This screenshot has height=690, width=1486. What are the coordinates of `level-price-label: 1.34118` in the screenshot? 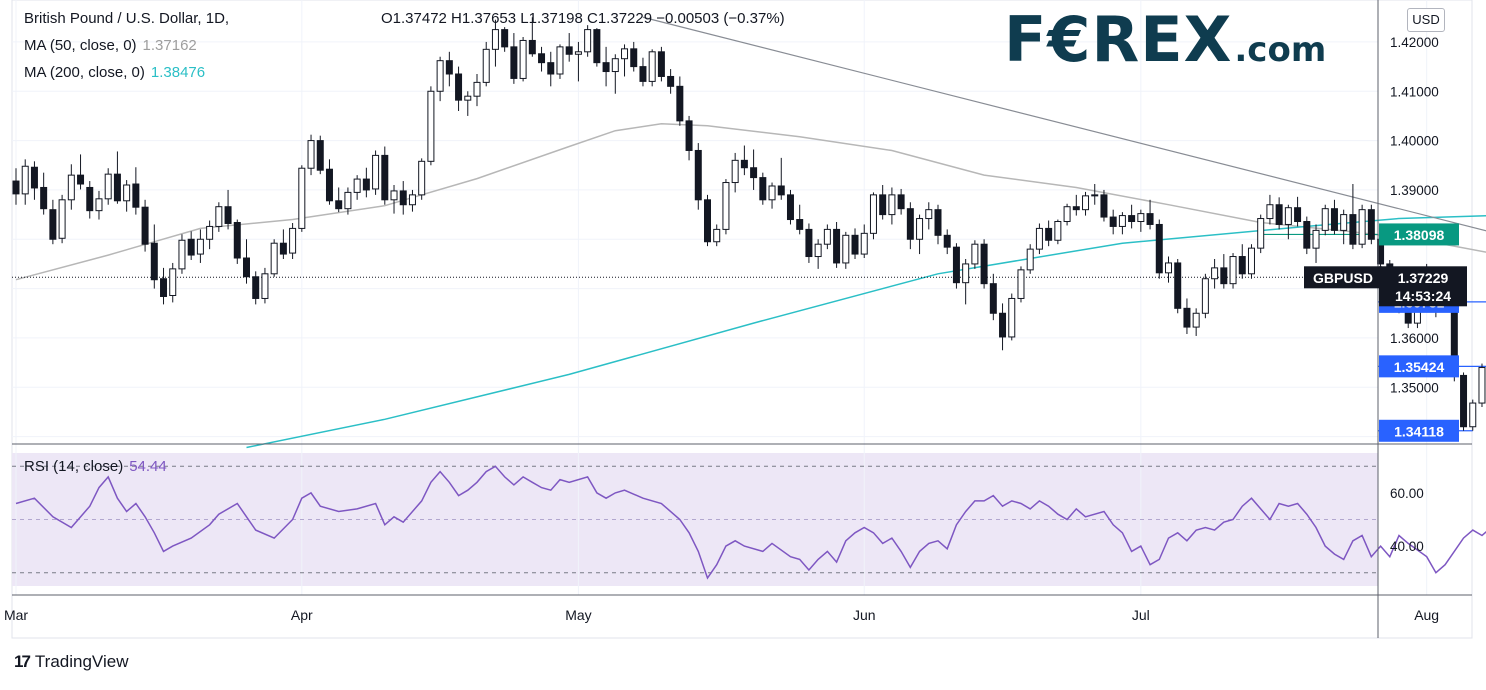 It's located at (1419, 431).